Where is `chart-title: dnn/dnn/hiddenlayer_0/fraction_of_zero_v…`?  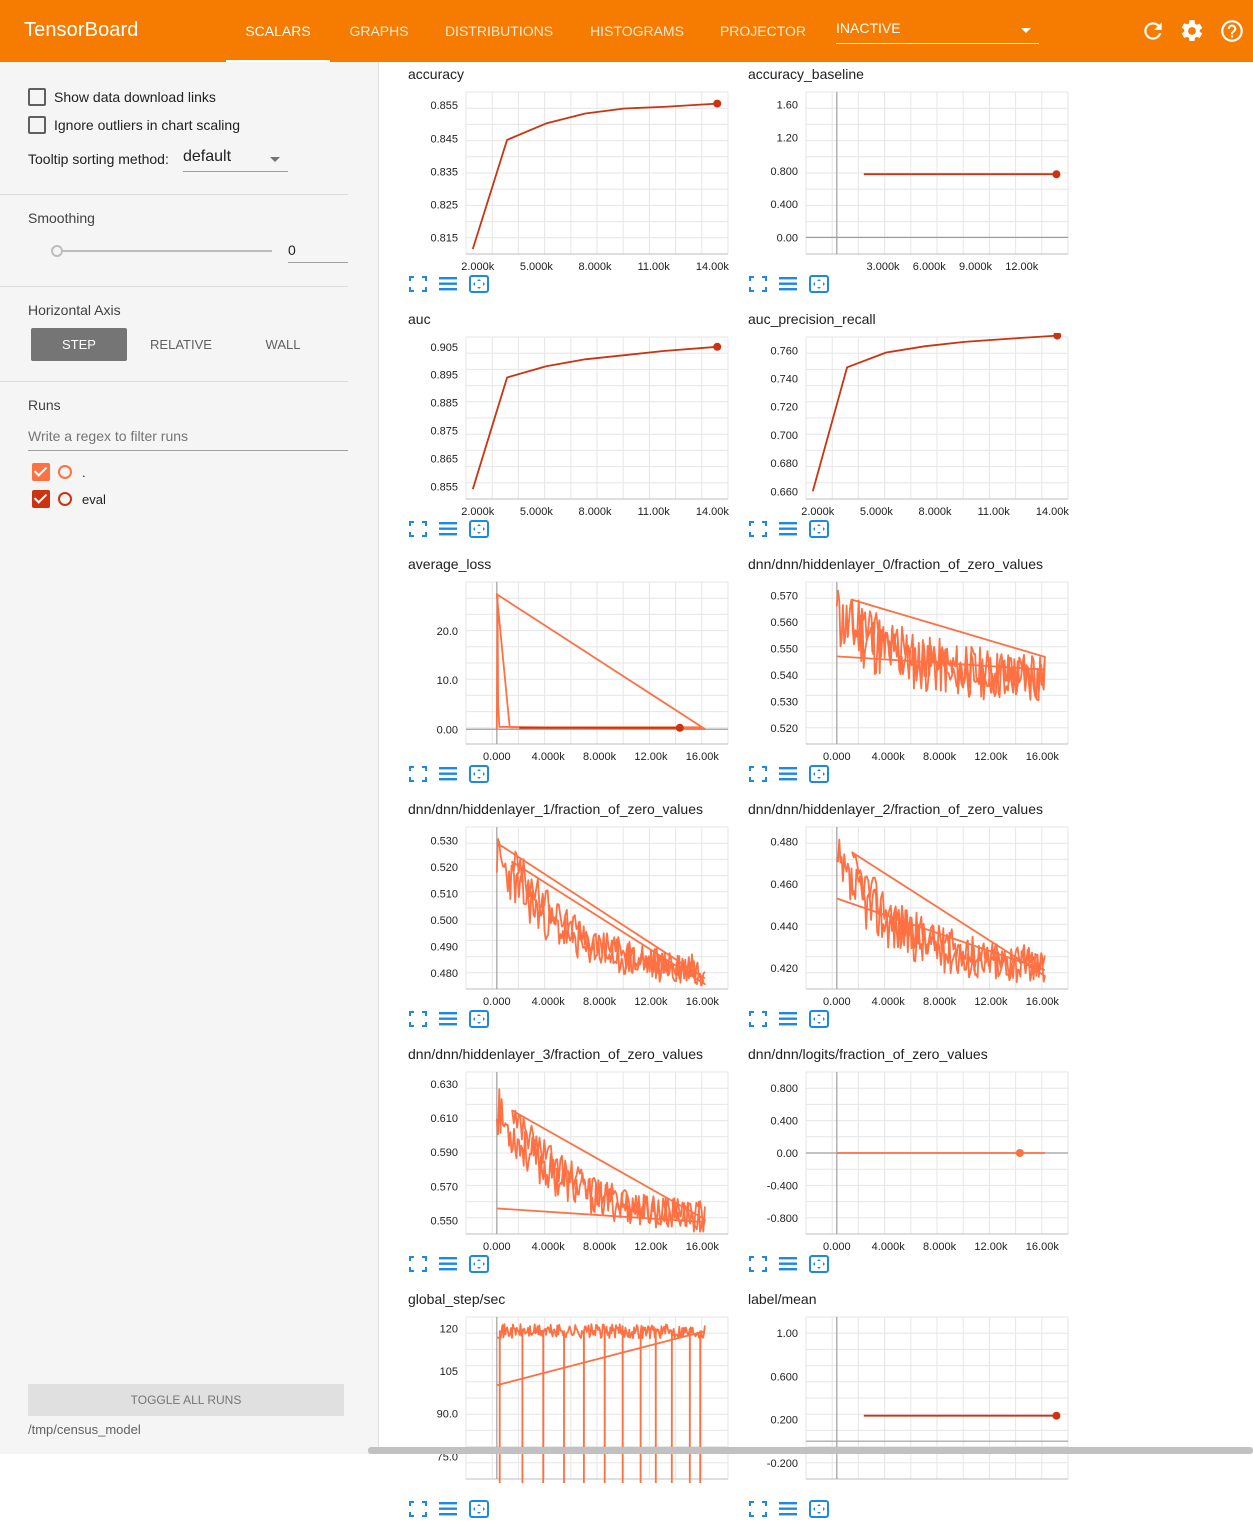
chart-title: dnn/dnn/hiddenlayer_0/fraction_of_zero_v… is located at coordinates (895, 564).